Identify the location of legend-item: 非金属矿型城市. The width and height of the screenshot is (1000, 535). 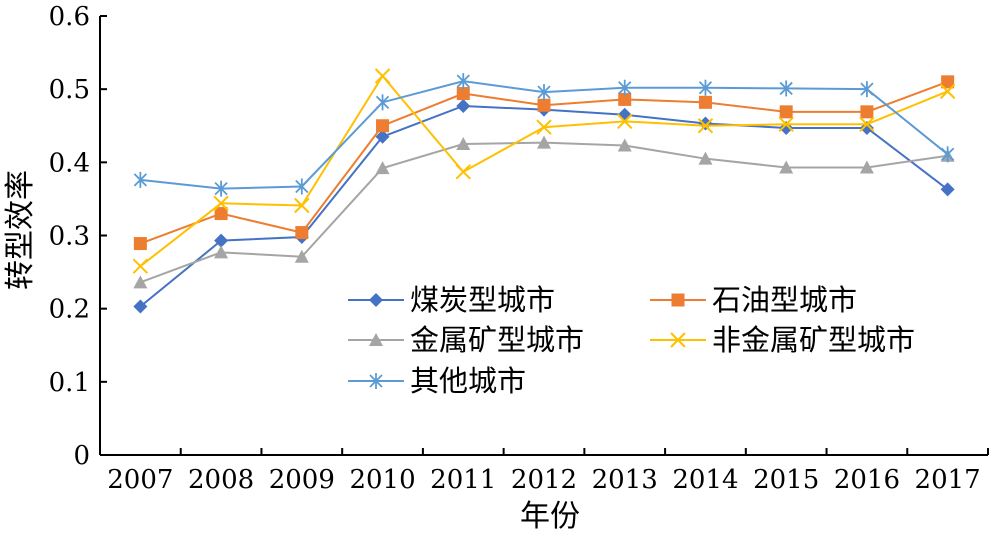
(782, 340).